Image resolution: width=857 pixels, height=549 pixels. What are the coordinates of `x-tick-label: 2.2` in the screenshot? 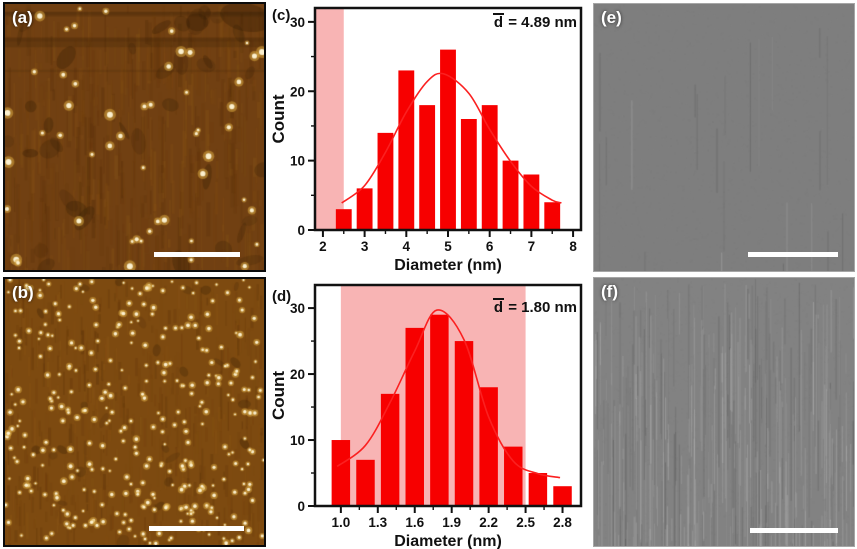 It's located at (488, 522).